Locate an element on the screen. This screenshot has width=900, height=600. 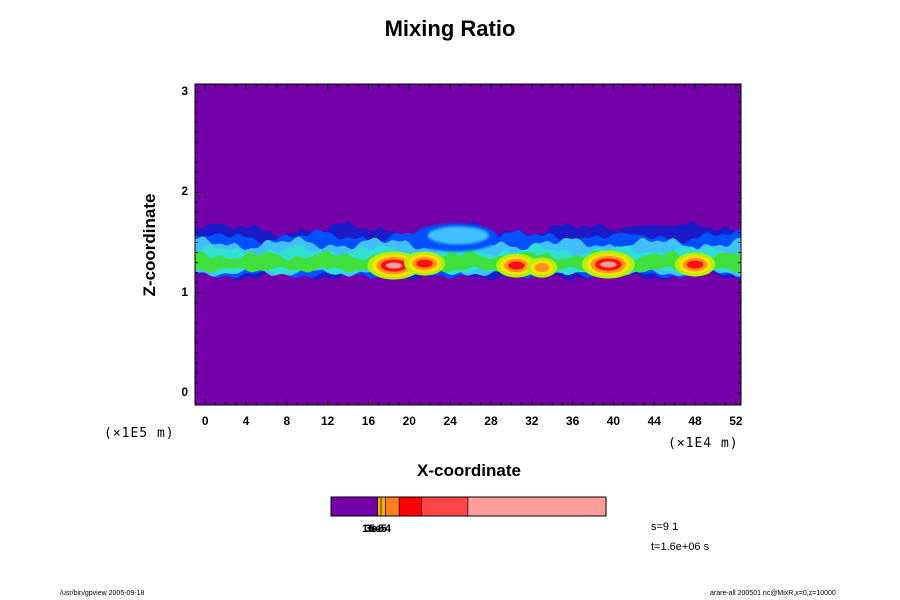
colorbar-label: 3e-5 is located at coordinates (376, 529).